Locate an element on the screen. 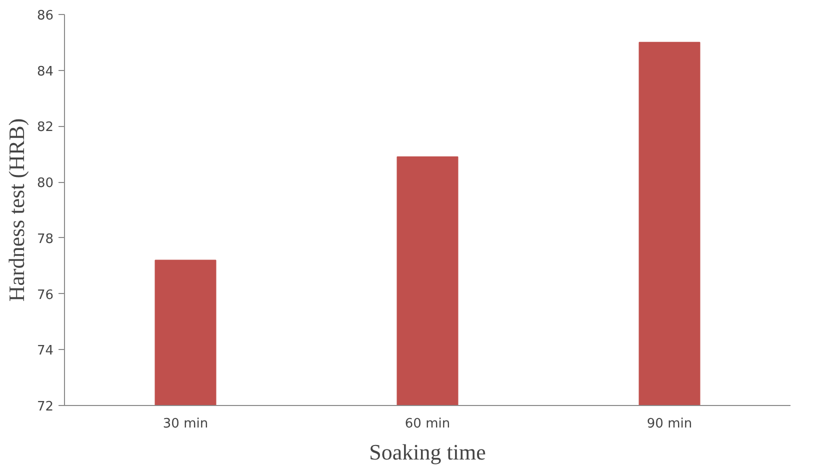 The height and width of the screenshot is (471, 814). y-tick-label: 84 is located at coordinates (45, 72).